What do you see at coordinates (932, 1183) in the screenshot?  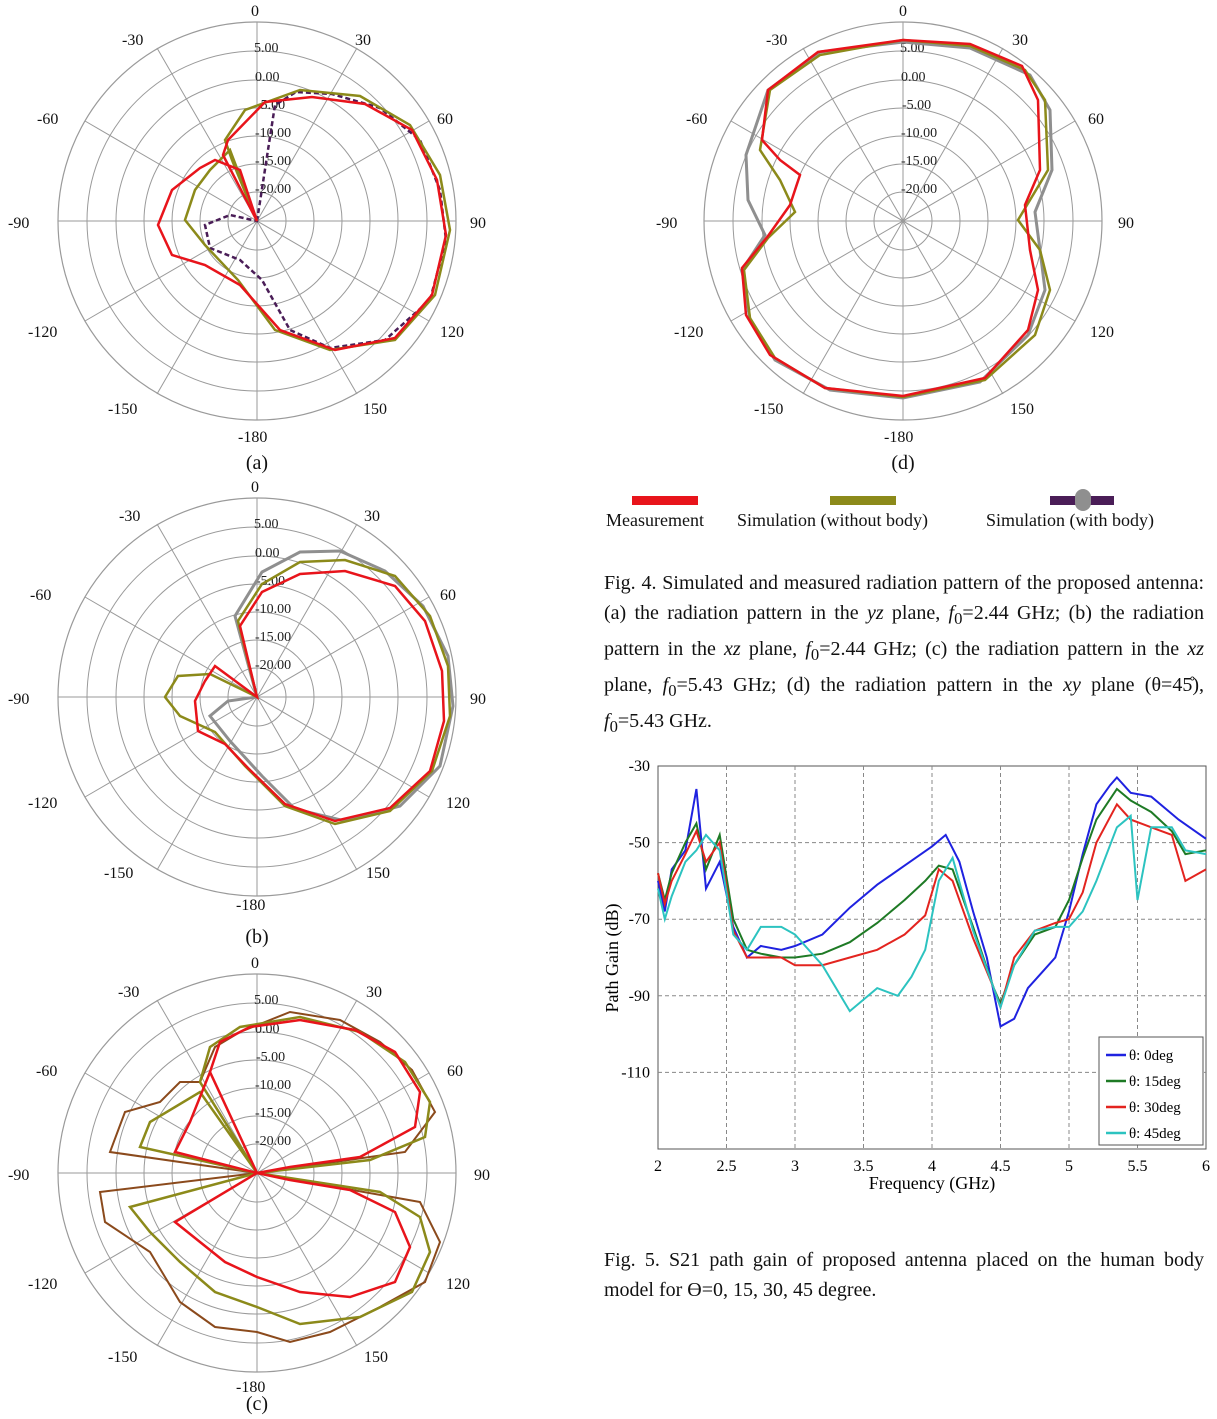 I see `x-axis-label: Frequency (GHz)` at bounding box center [932, 1183].